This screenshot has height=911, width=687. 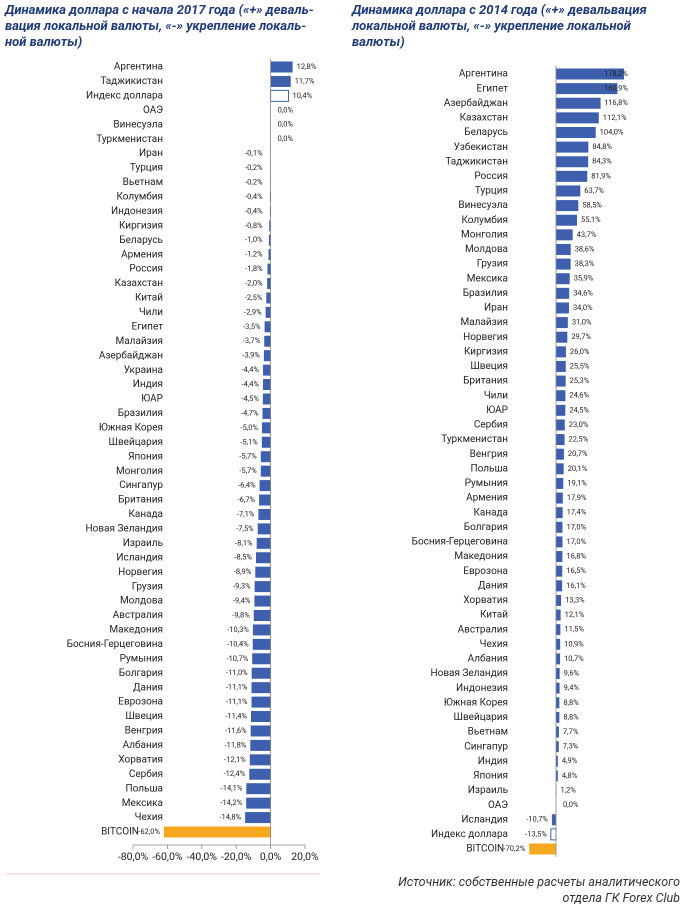 What do you see at coordinates (236, 716) in the screenshot?
I see `value-label: -11,4%` at bounding box center [236, 716].